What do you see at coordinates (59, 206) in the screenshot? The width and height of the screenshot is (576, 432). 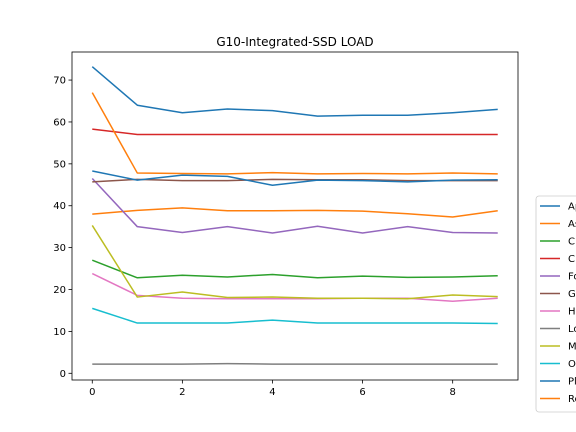 I see `y-tick-label: 40` at bounding box center [59, 206].